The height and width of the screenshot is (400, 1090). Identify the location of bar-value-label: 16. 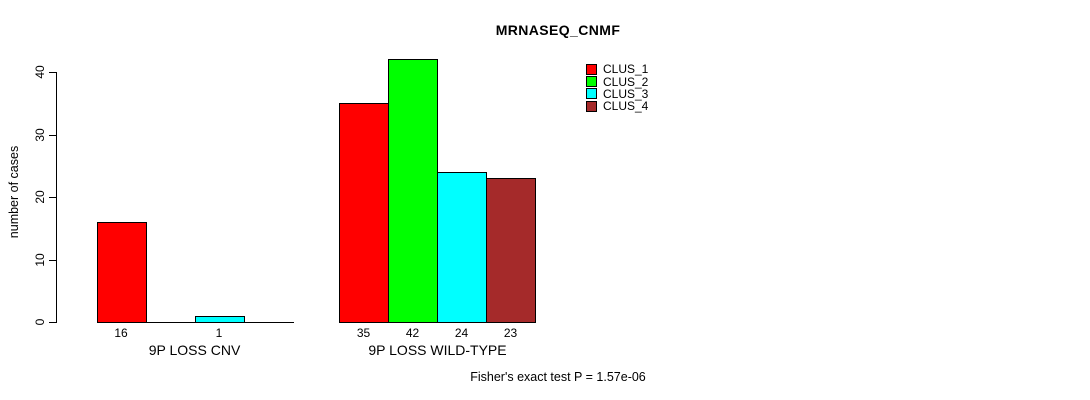
(121, 333).